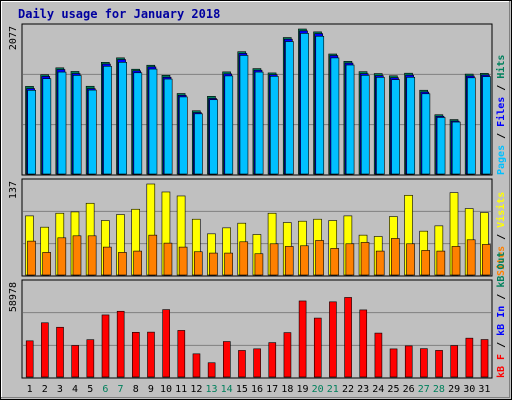 Image resolution: width=512 pixels, height=400 pixels. Describe the element at coordinates (90, 389) in the screenshot. I see `x-axis-day-label-5: 5` at that location.